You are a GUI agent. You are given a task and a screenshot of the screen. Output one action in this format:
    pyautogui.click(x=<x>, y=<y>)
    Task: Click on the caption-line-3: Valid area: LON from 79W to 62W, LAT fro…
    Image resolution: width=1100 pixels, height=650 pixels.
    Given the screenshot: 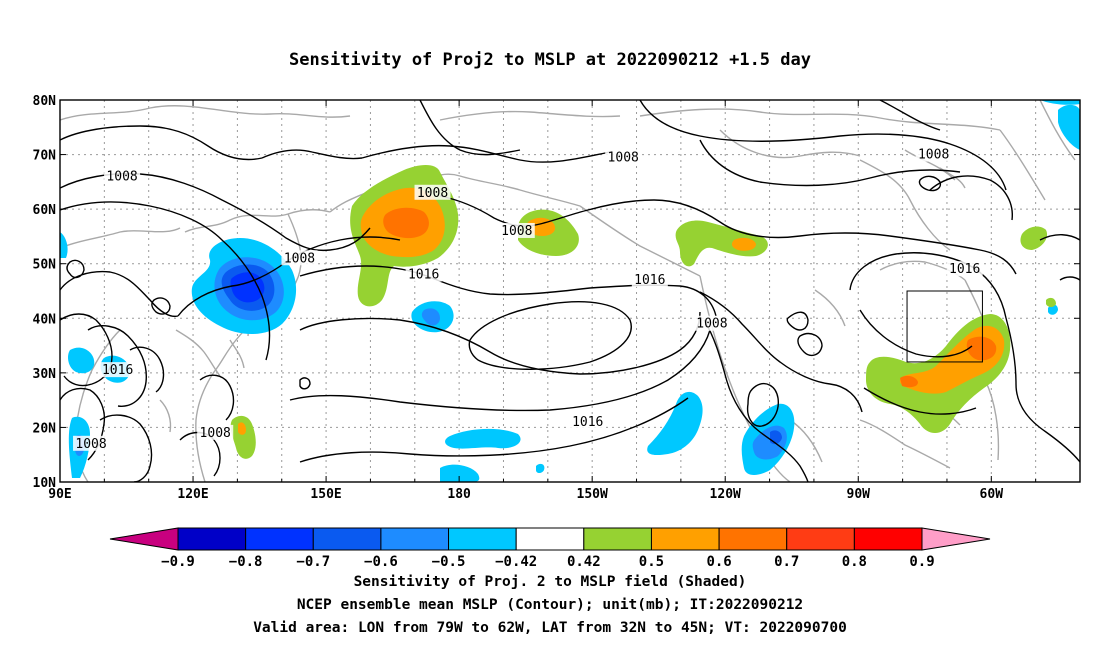 What is the action you would take?
    pyautogui.click(x=550, y=628)
    